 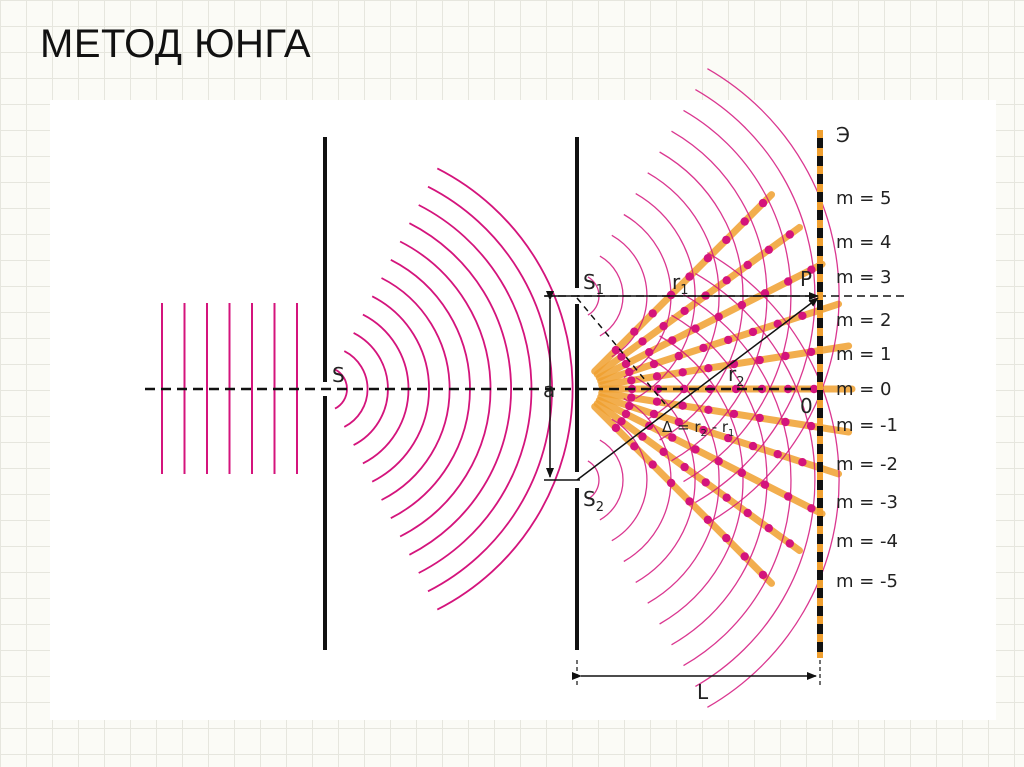 I want to click on ray-r2, so click(x=697, y=389).